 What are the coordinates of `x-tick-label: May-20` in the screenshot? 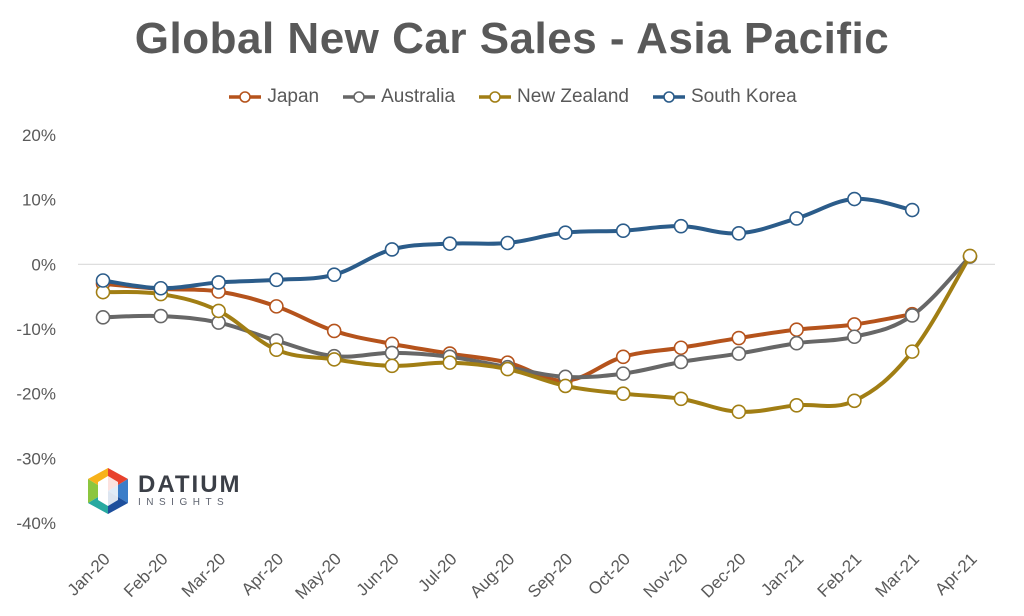 It's located at (319, 576).